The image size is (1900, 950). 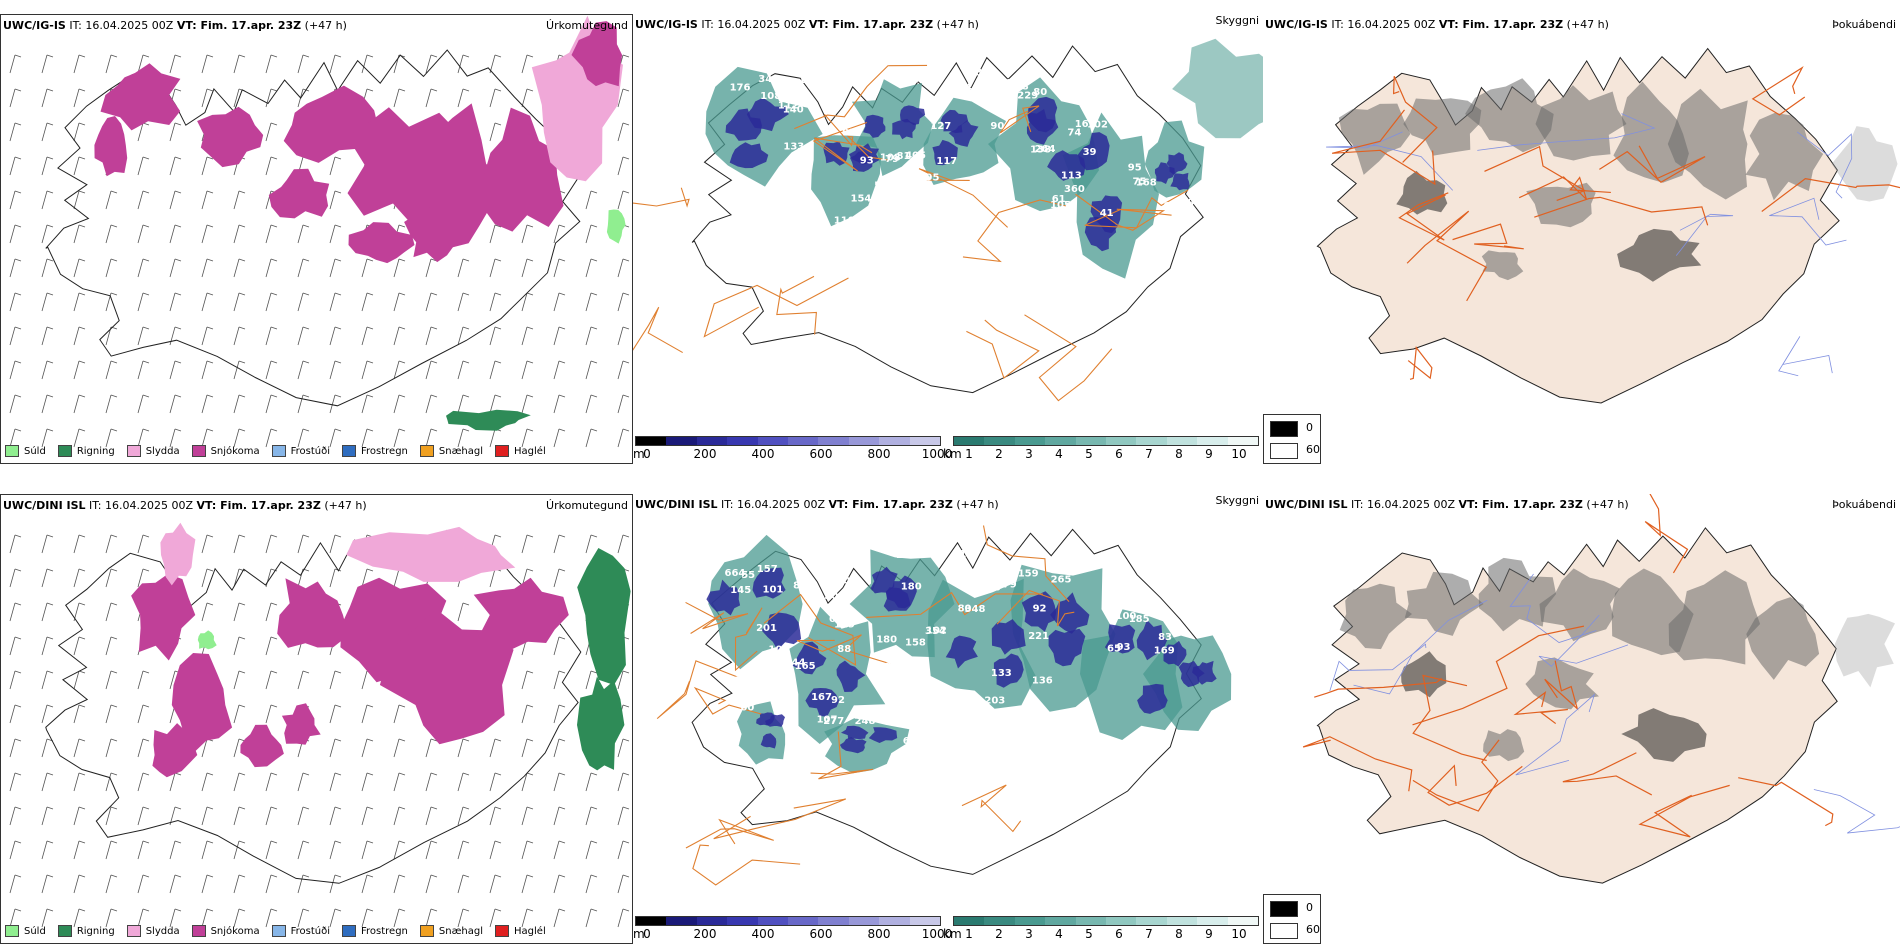 What do you see at coordinates (1601, 666) in the screenshot?
I see `roads` at bounding box center [1601, 666].